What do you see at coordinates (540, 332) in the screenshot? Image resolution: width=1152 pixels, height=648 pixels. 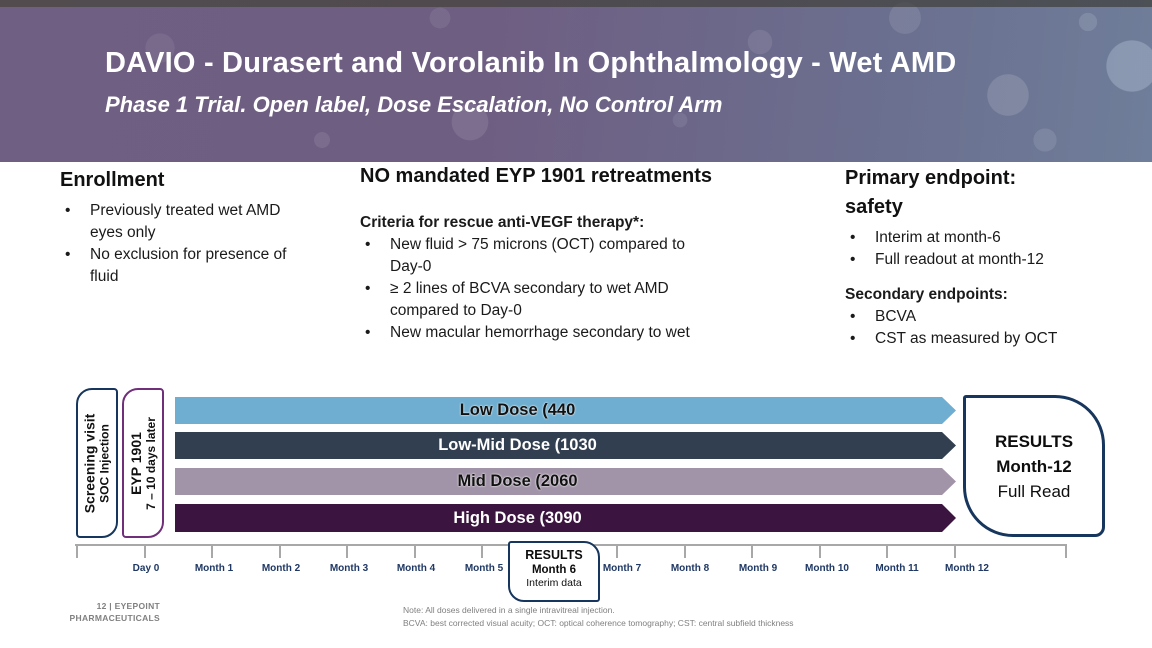 I see `bullet-text: New macular hemorrhage secondary to wet` at bounding box center [540, 332].